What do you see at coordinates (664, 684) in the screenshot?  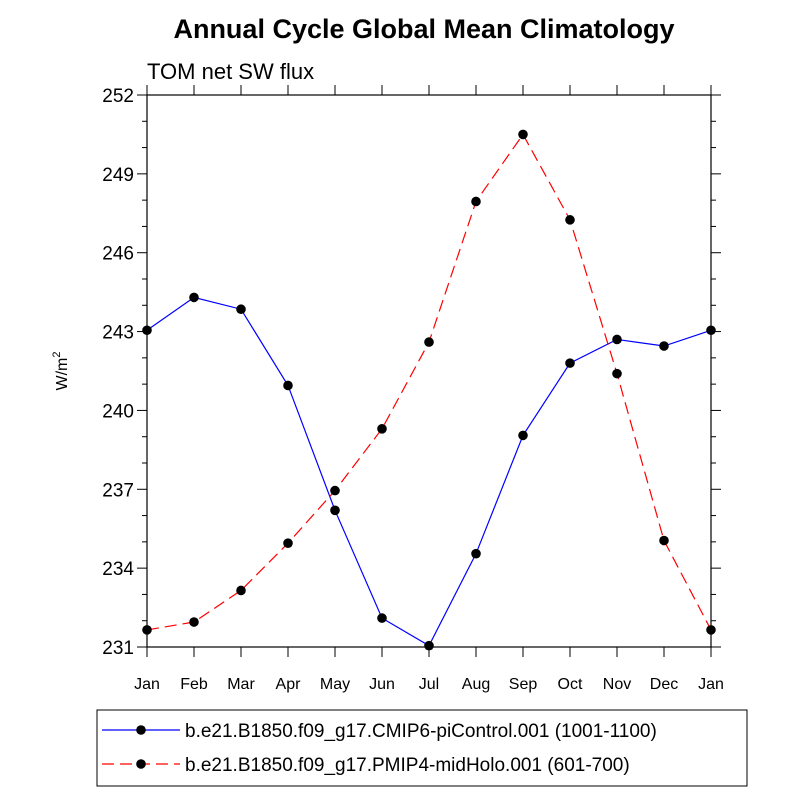 I see `x-tick-label: Dec` at bounding box center [664, 684].